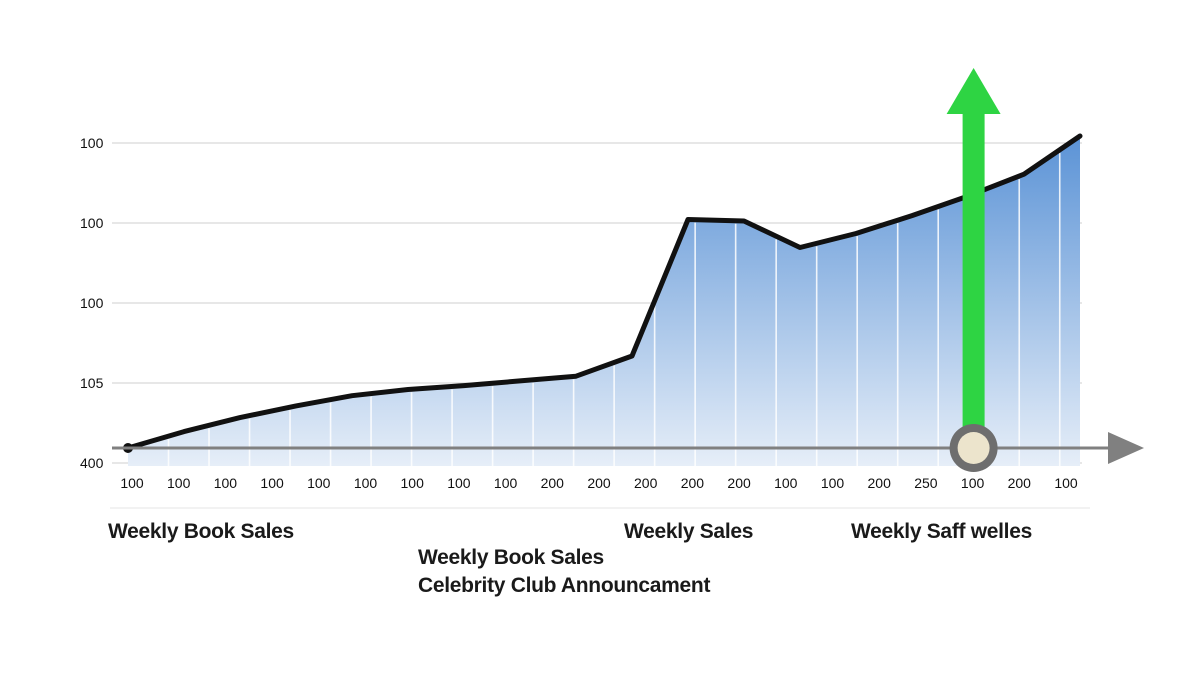 The width and height of the screenshot is (1200, 675). I want to click on y-tick-label: 105, so click(92, 383).